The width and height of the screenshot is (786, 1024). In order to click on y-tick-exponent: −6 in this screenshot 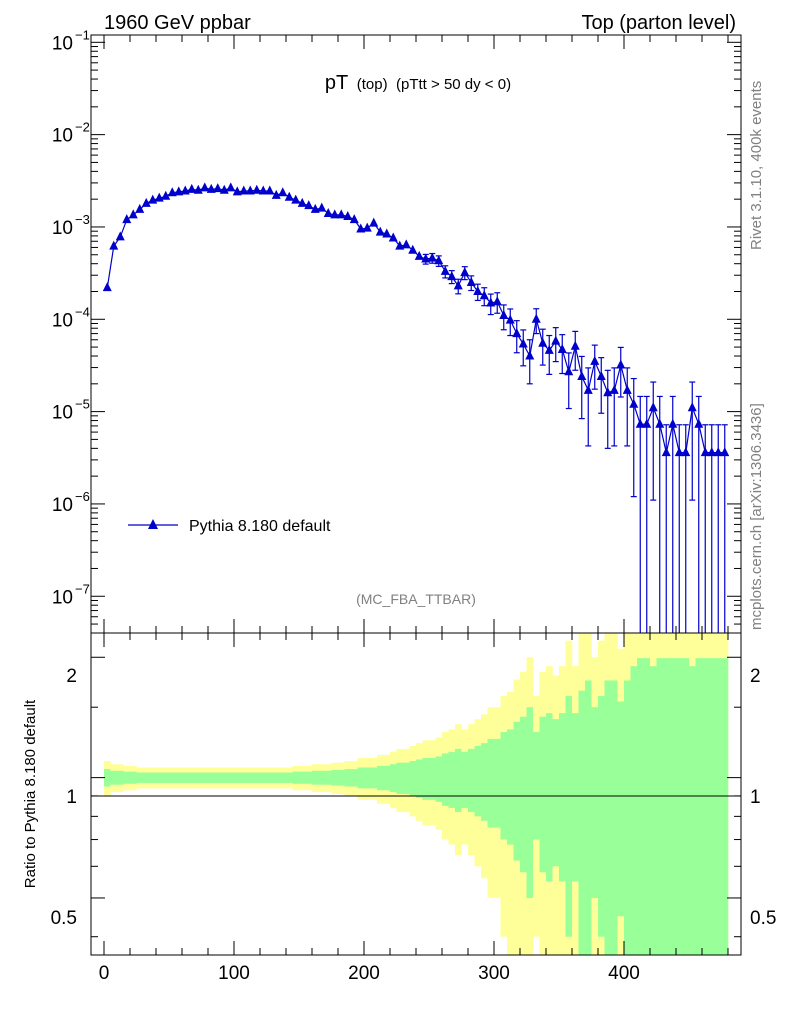, I will do `click(82, 496)`.